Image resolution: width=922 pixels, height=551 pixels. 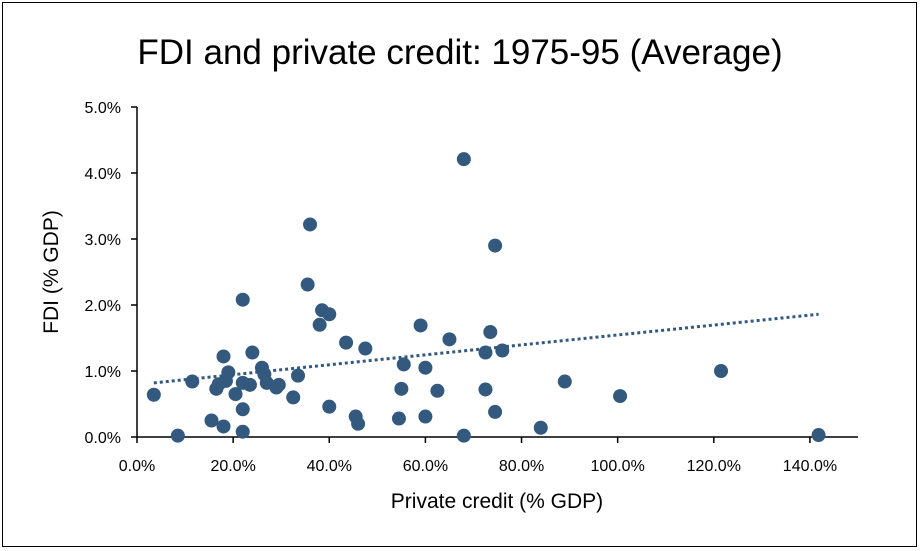 I want to click on x-tick-label: 0.0%, so click(x=137, y=466).